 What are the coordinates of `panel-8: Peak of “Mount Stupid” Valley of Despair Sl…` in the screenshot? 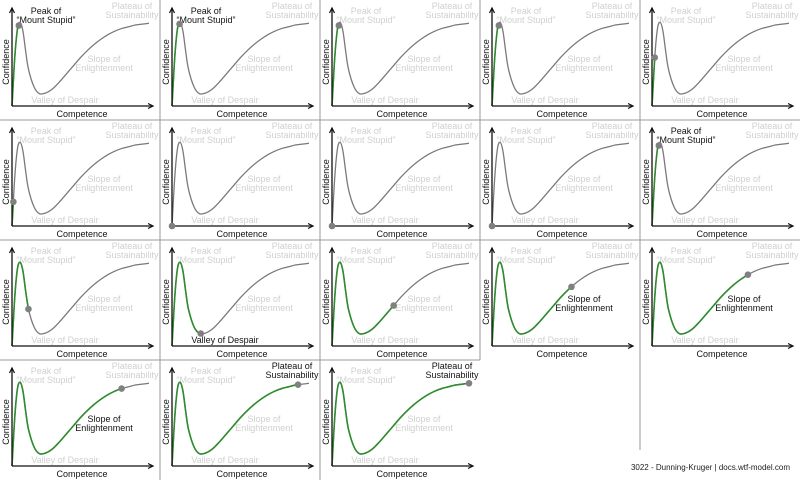 It's located at (400, 180).